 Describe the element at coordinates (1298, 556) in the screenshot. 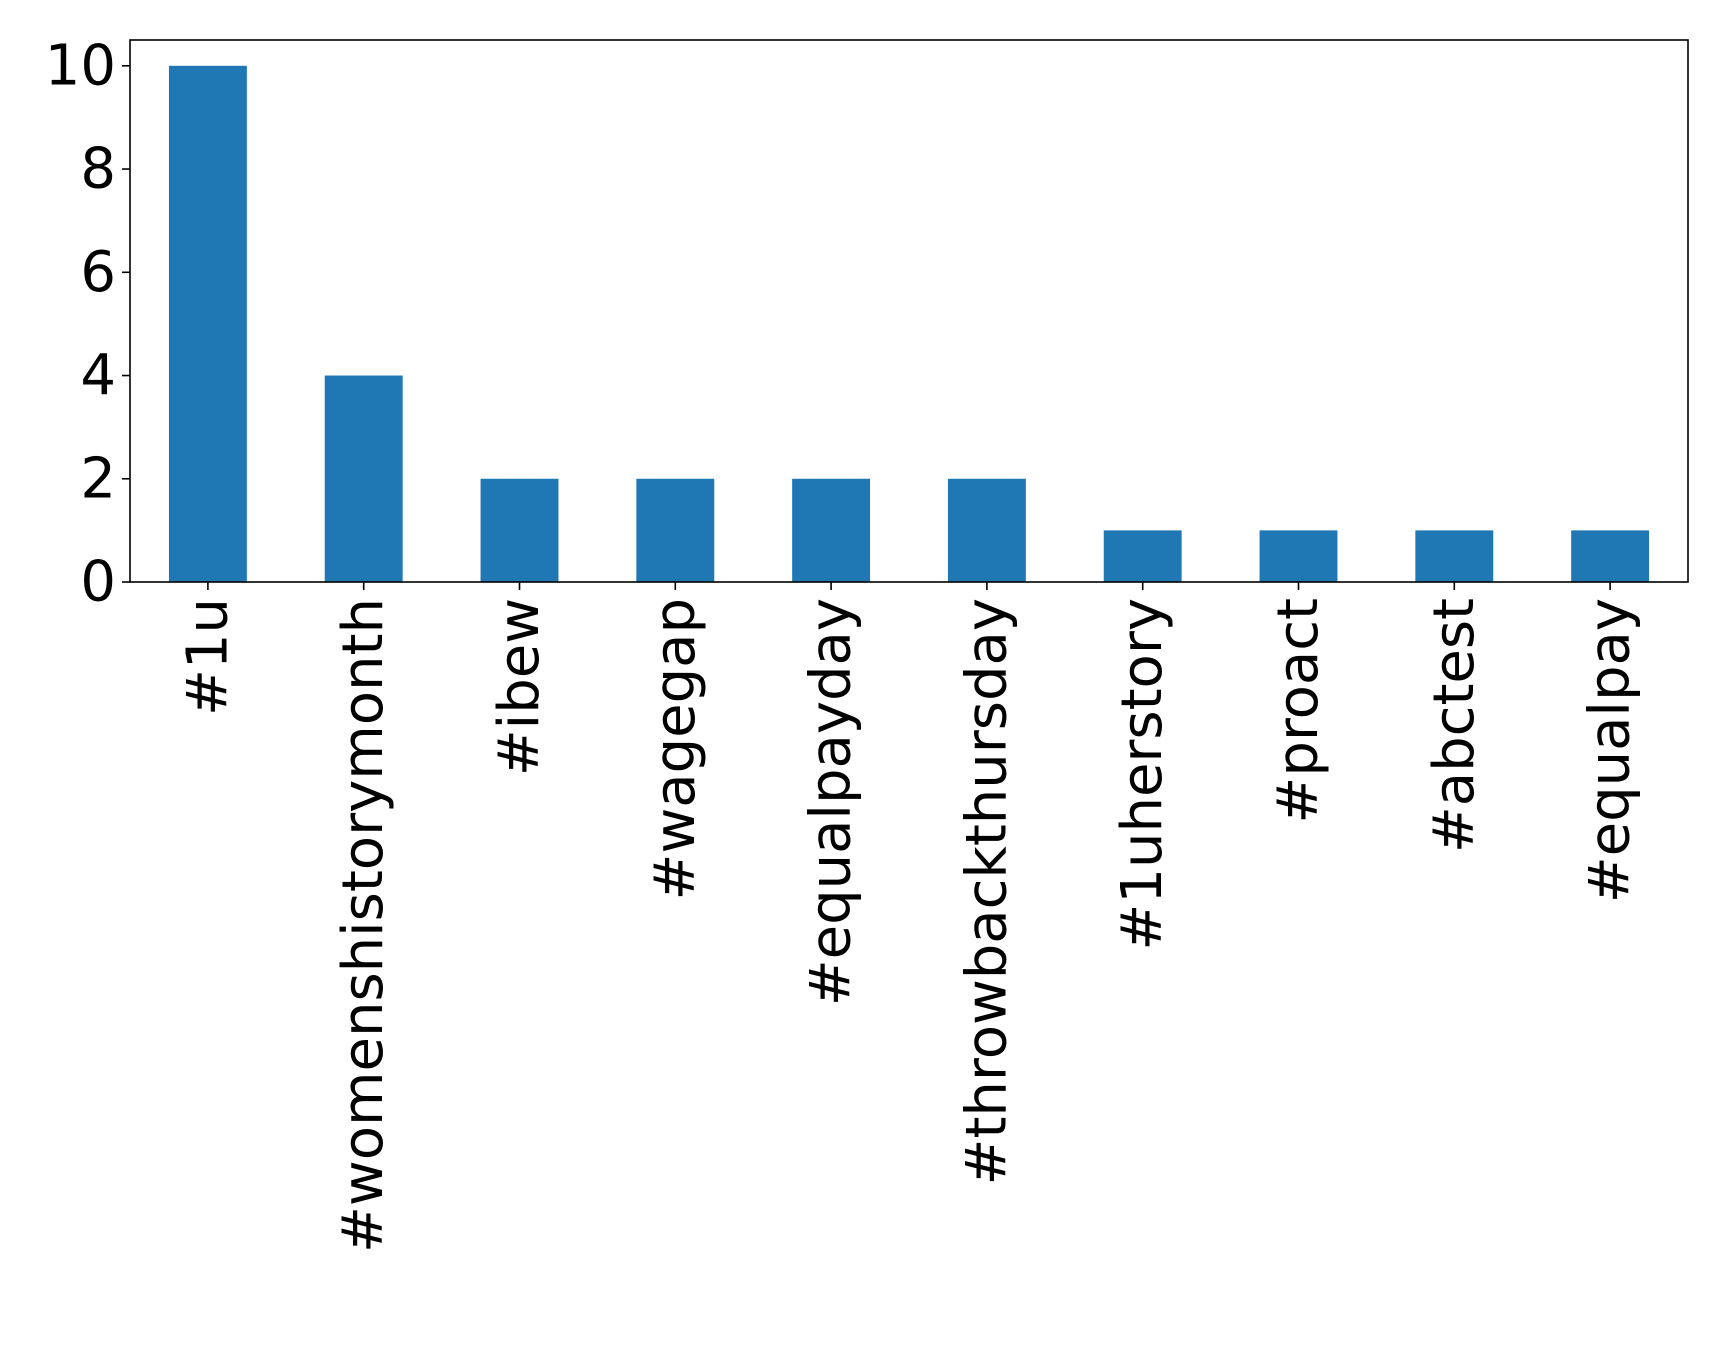

I see `bar-proact` at that location.